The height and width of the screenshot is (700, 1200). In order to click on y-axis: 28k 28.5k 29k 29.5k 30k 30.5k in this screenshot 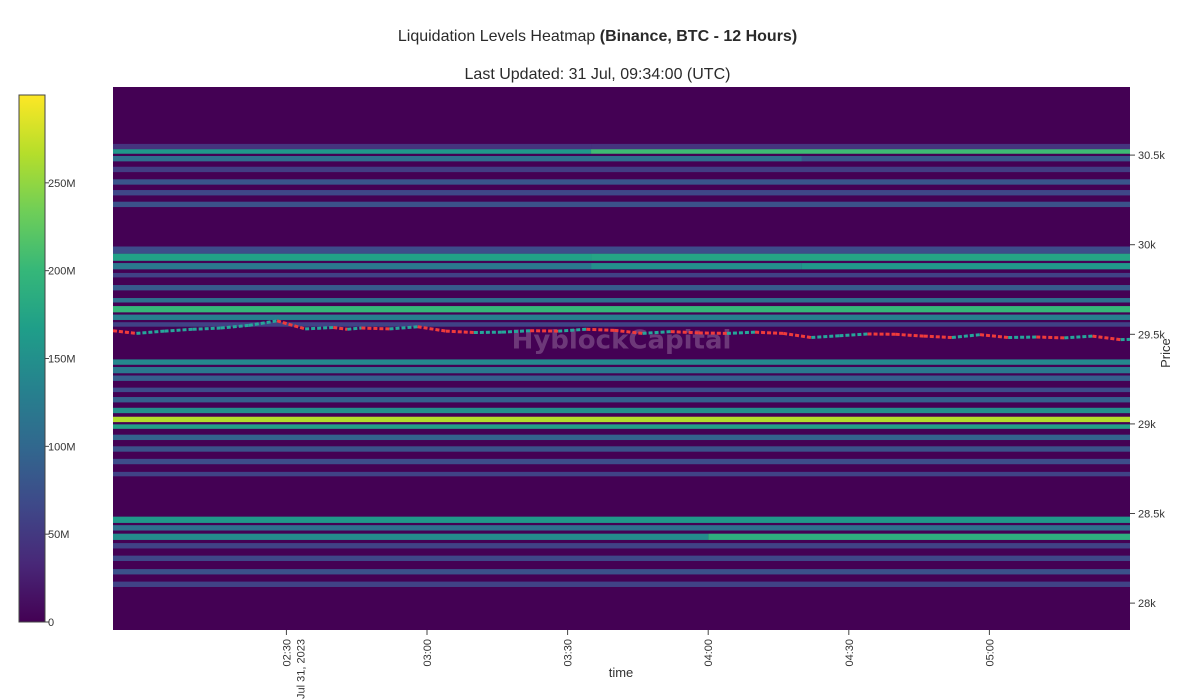, I will do `click(1147, 380)`.